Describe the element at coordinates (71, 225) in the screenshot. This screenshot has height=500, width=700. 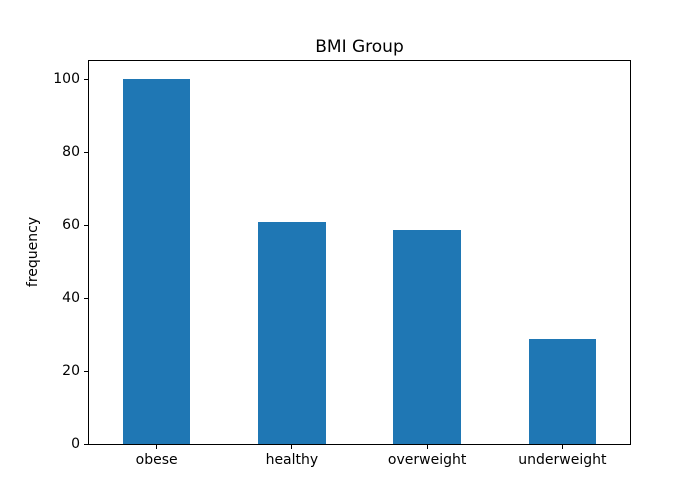
I see `y-tick-label: 60` at that location.